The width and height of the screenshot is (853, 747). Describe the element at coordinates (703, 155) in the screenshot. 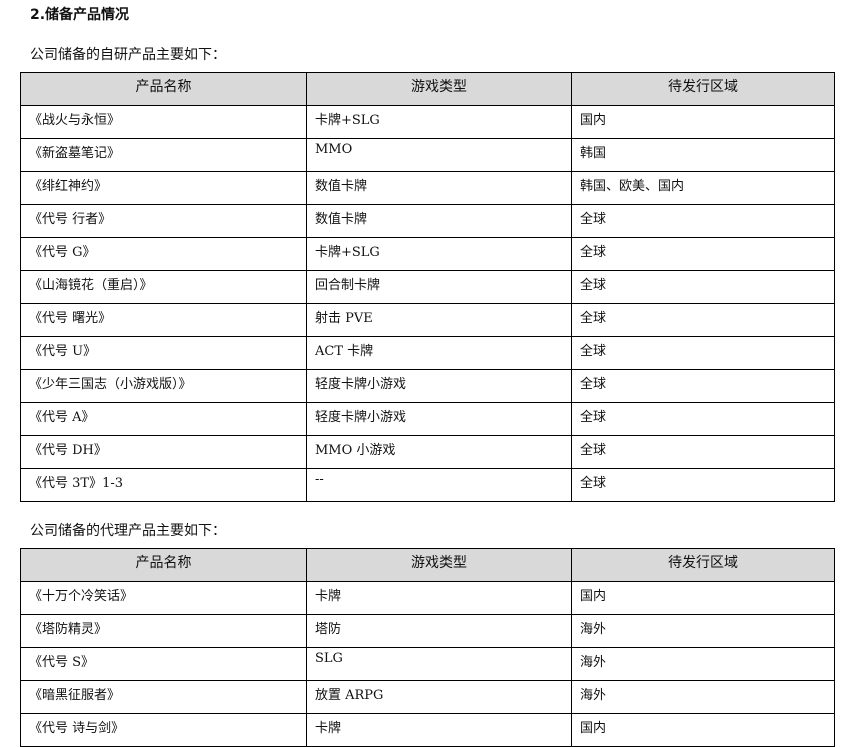

I see `release-region-cell: 韩国` at that location.